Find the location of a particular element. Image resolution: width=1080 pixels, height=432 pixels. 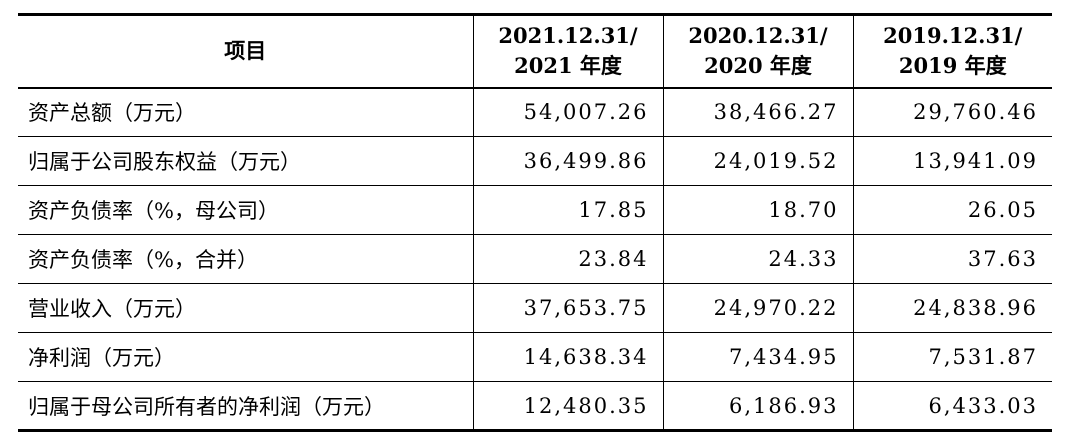

value-cell: 13,941.09 is located at coordinates (952, 161).